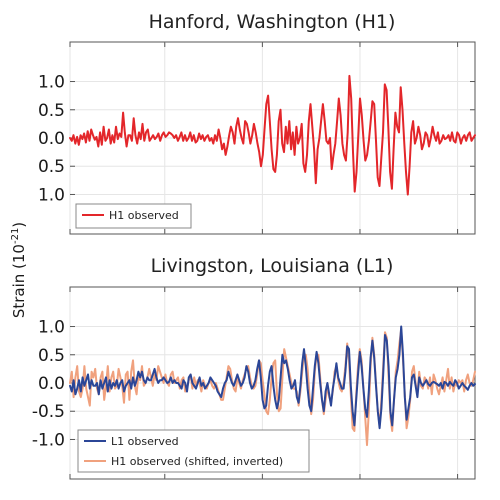 The height and width of the screenshot is (500, 500). What do you see at coordinates (48, 412) in the screenshot?
I see `y-tick-label: -0.5` at bounding box center [48, 412].